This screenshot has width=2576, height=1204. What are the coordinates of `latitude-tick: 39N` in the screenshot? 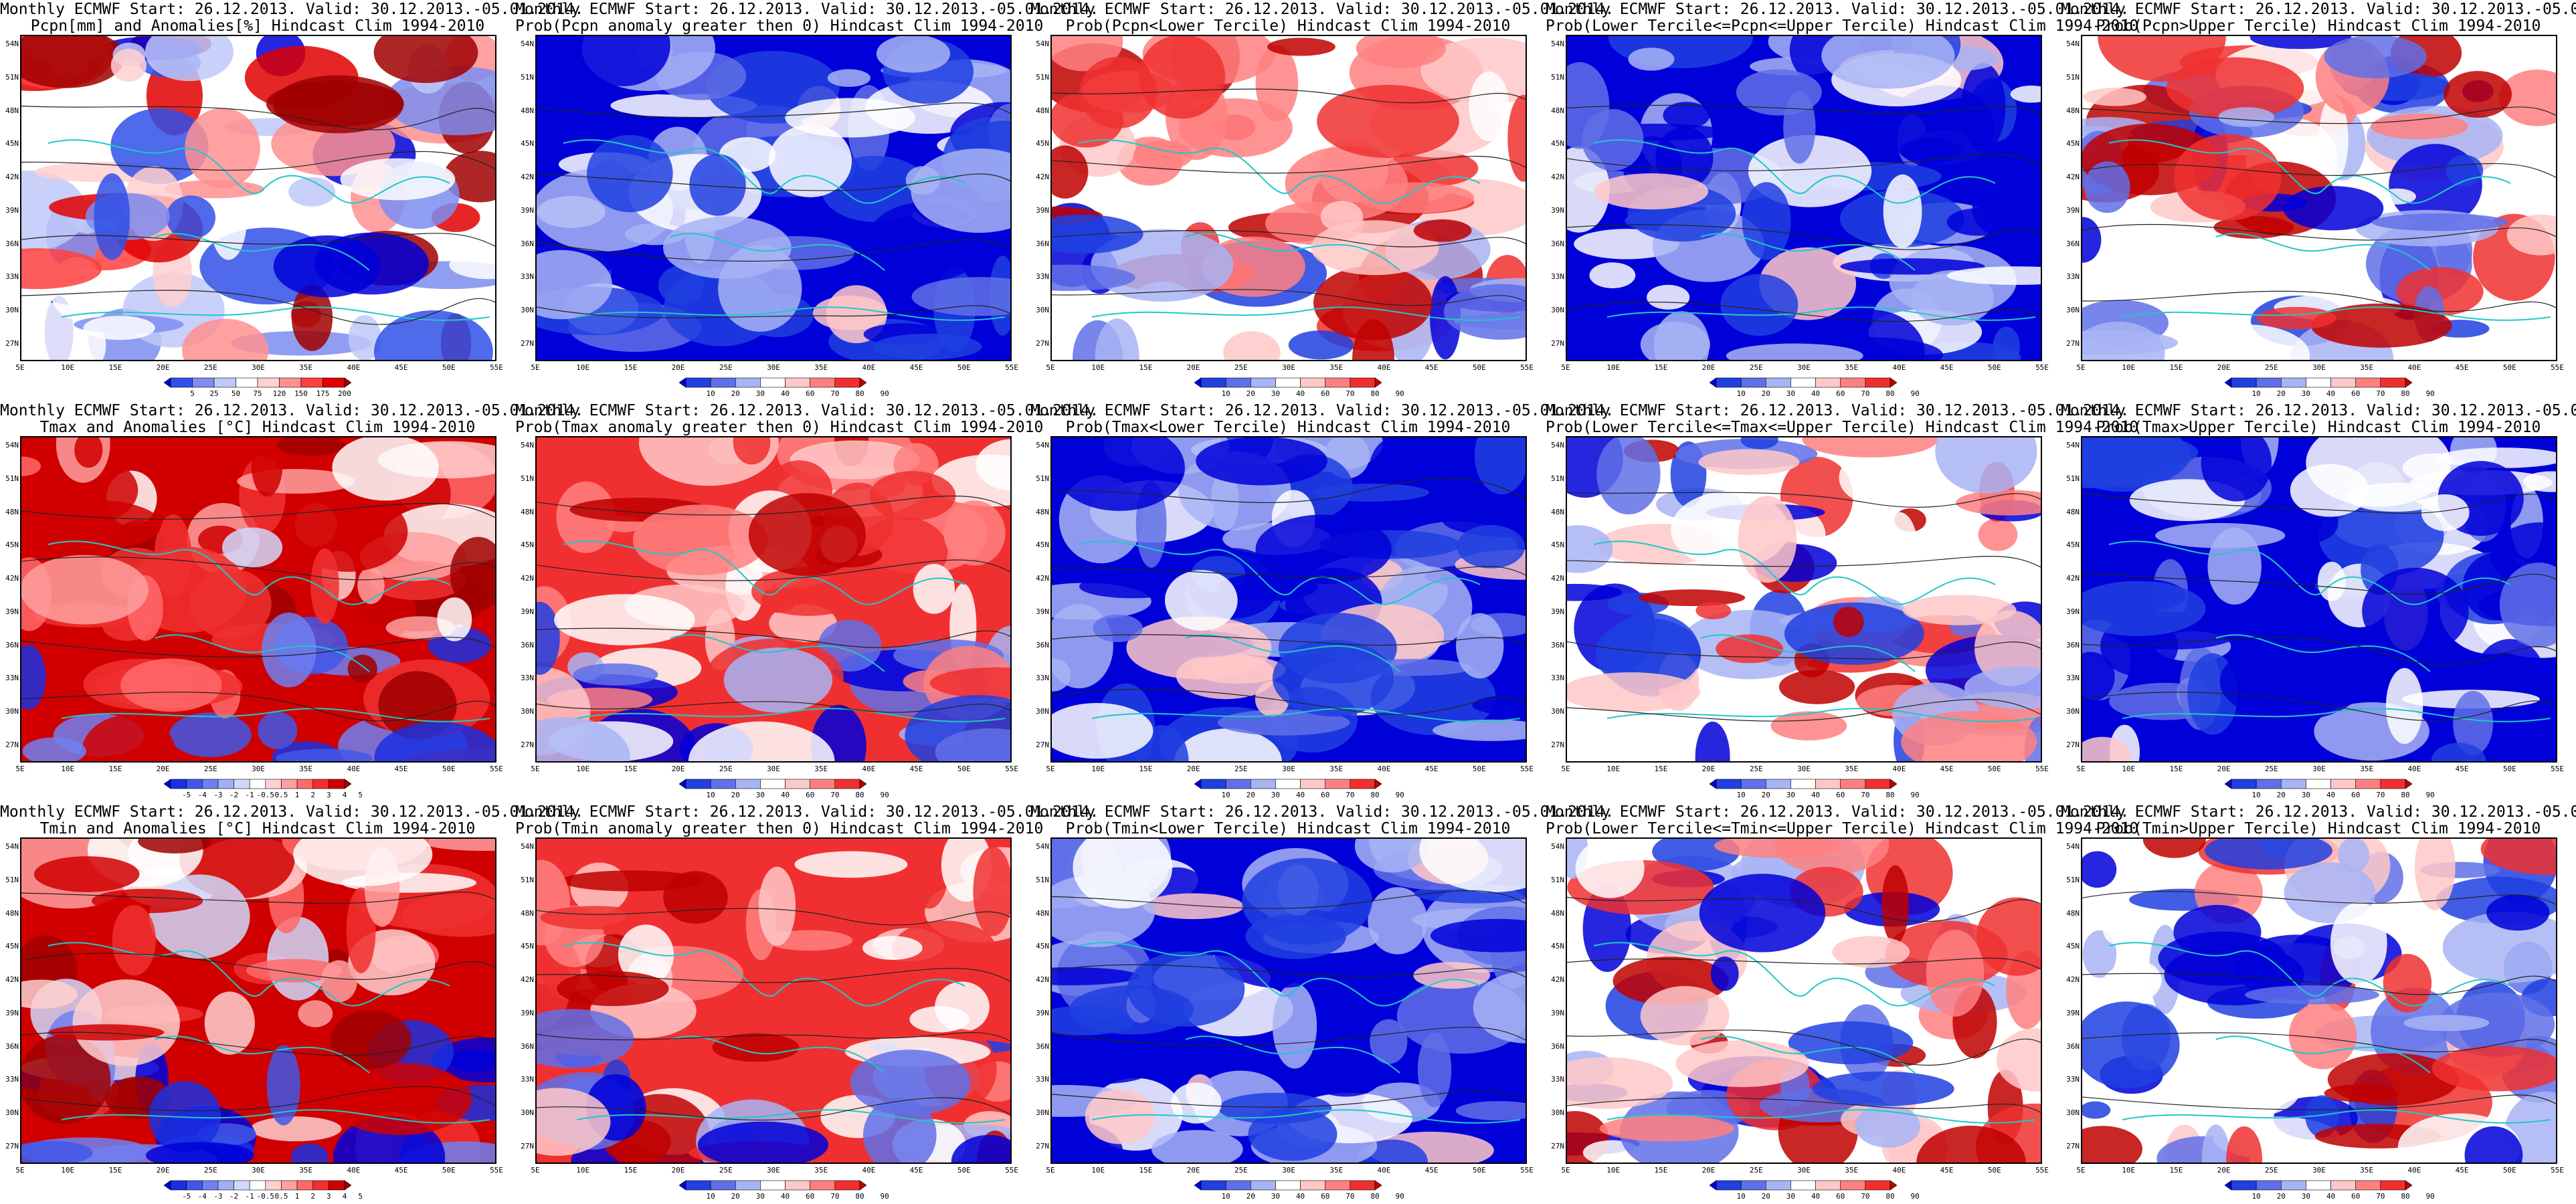 It's located at (1042, 1012).